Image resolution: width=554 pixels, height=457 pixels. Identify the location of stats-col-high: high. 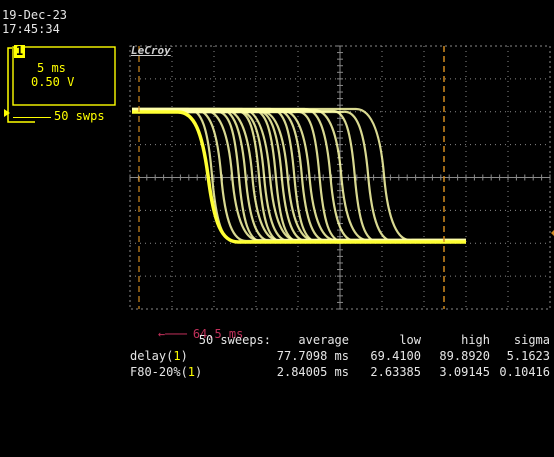
(475, 340).